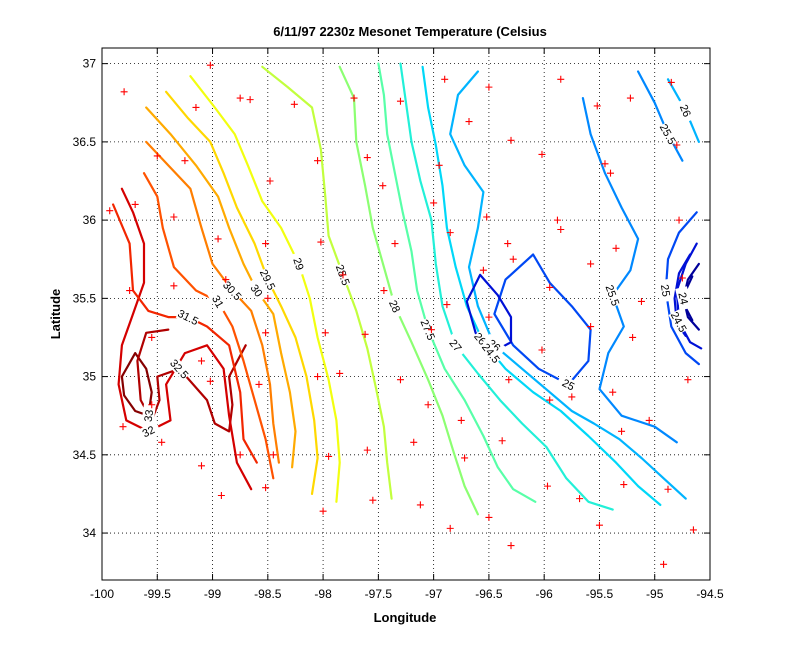 This screenshot has height=654, width=785. I want to click on contour-label: 30, so click(256, 291).